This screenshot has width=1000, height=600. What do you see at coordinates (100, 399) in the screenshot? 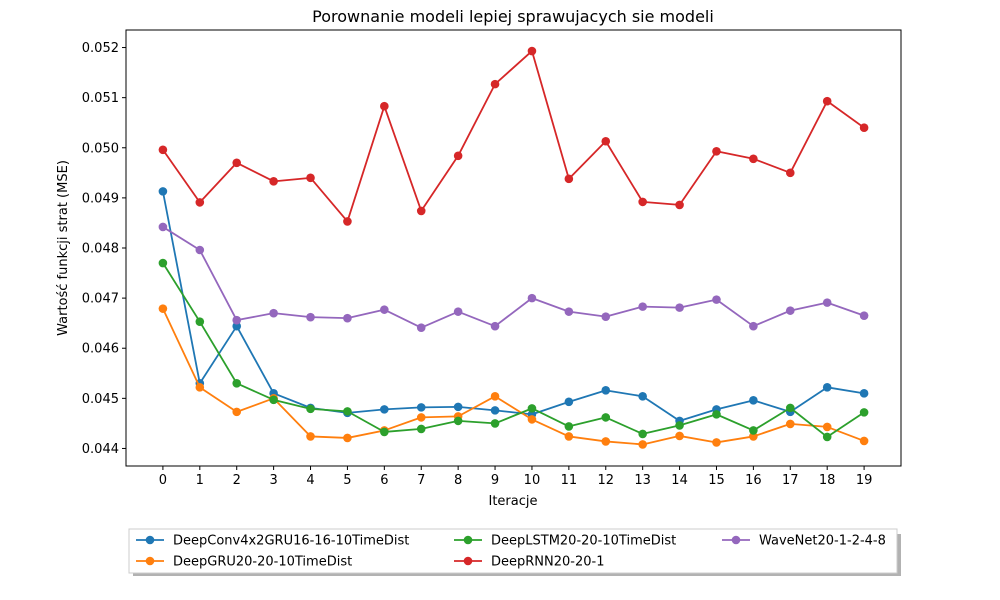
I see `y-tick-label: 0.045` at bounding box center [100, 399].